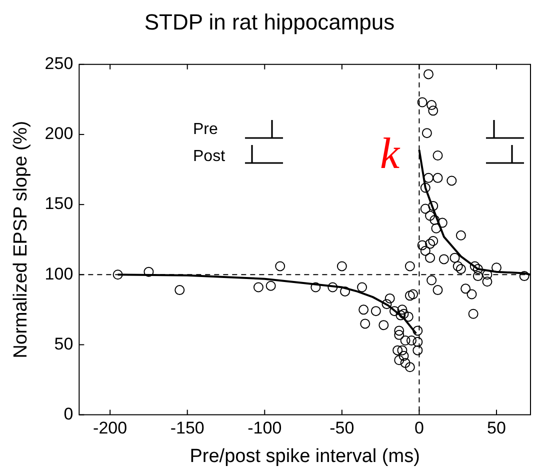  What do you see at coordinates (390, 153) in the screenshot?
I see `annotation: k` at bounding box center [390, 153].